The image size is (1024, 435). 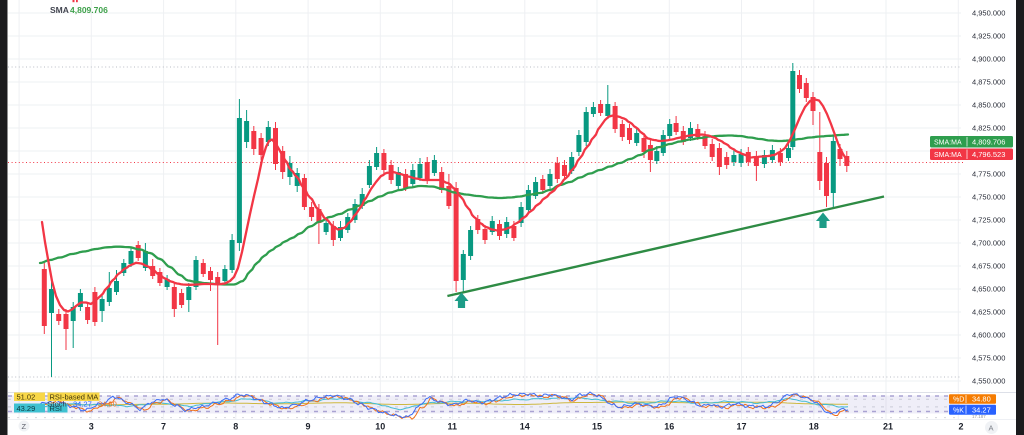 I want to click on svg-text: 17.187, so click(x=979, y=416).